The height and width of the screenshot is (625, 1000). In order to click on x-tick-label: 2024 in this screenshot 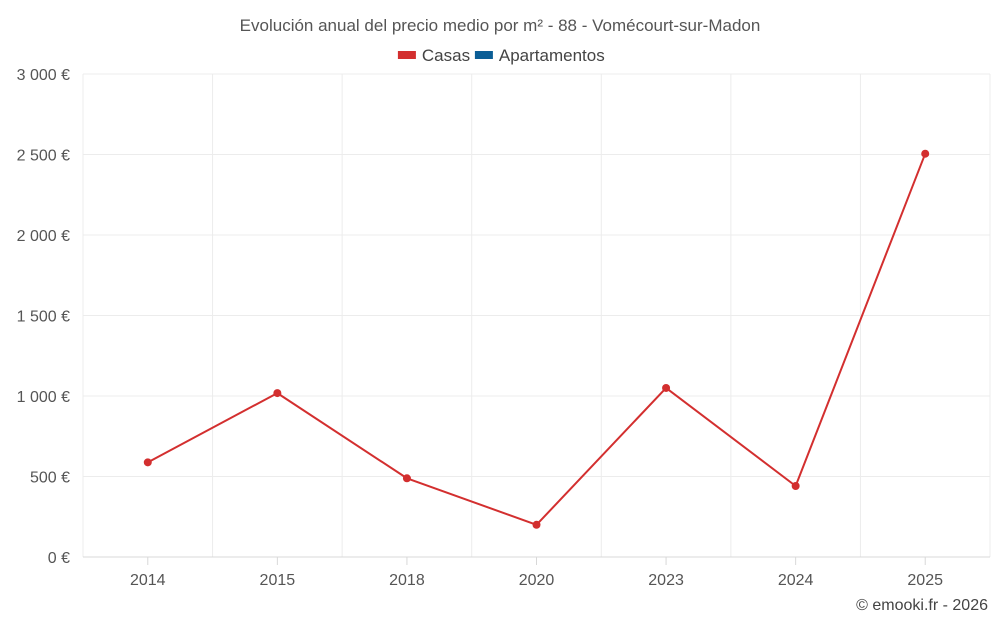, I will do `click(796, 580)`.